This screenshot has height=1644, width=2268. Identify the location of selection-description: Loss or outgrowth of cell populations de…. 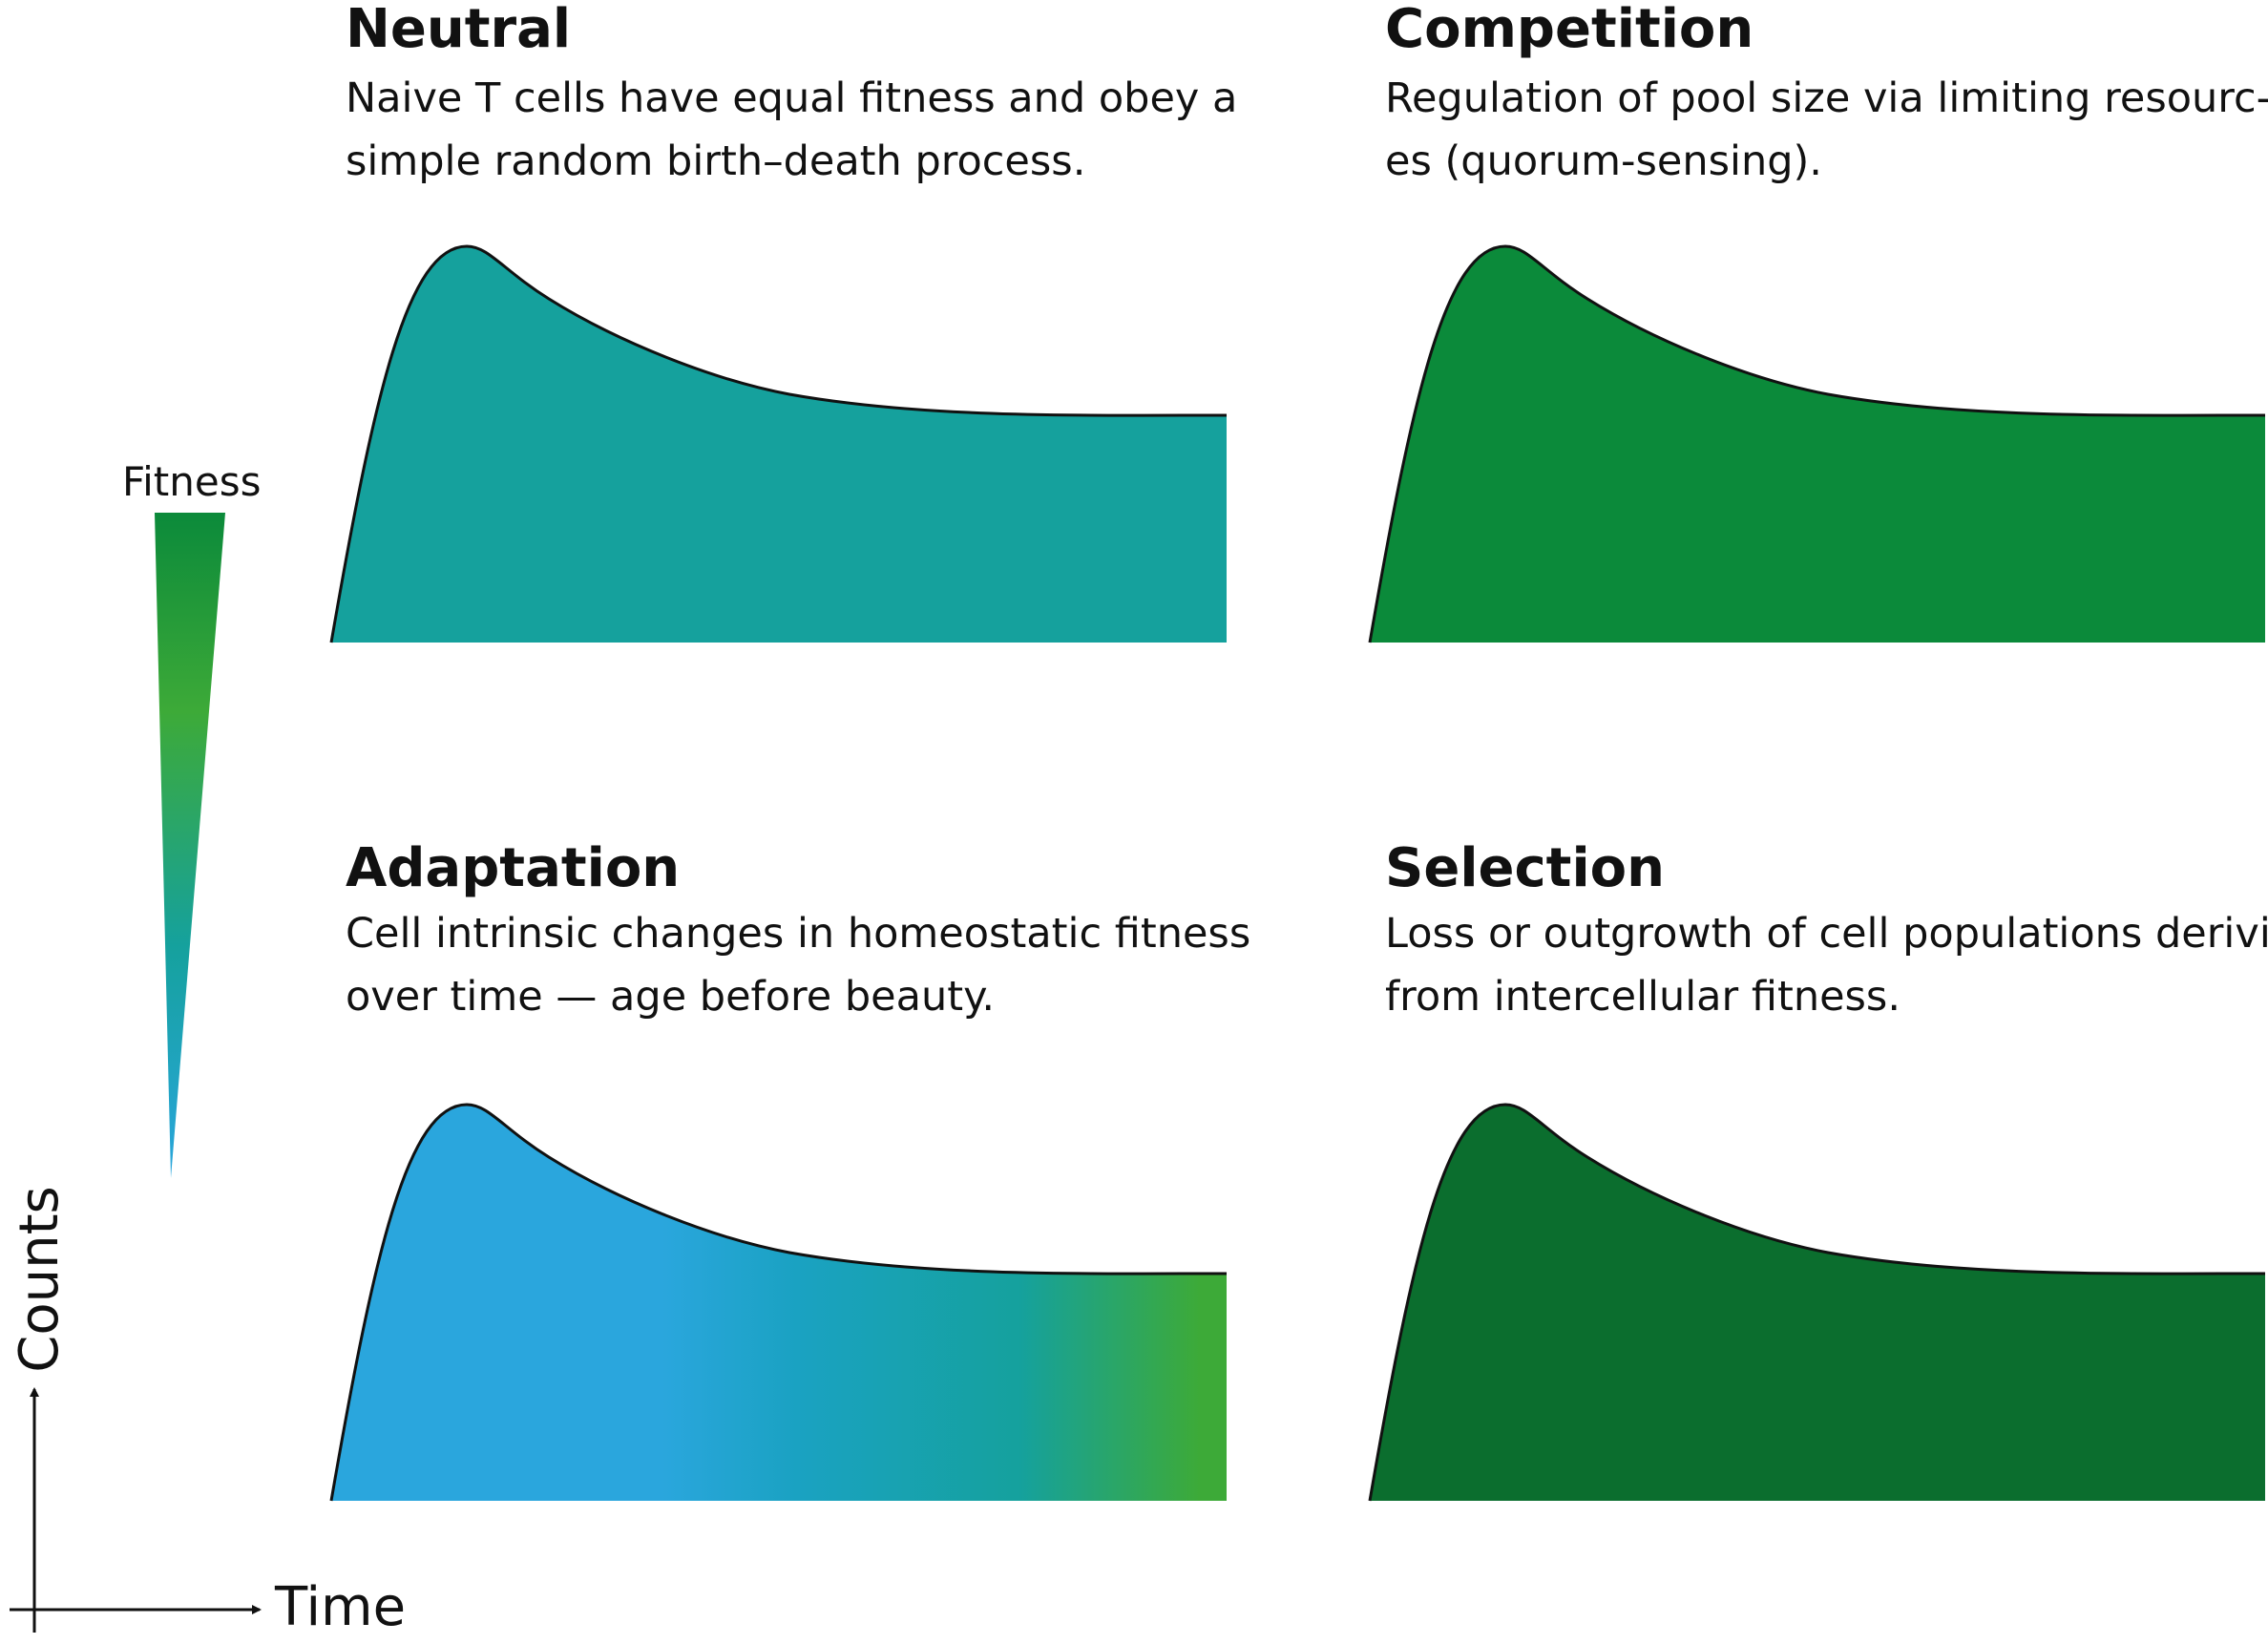
(1827, 966).